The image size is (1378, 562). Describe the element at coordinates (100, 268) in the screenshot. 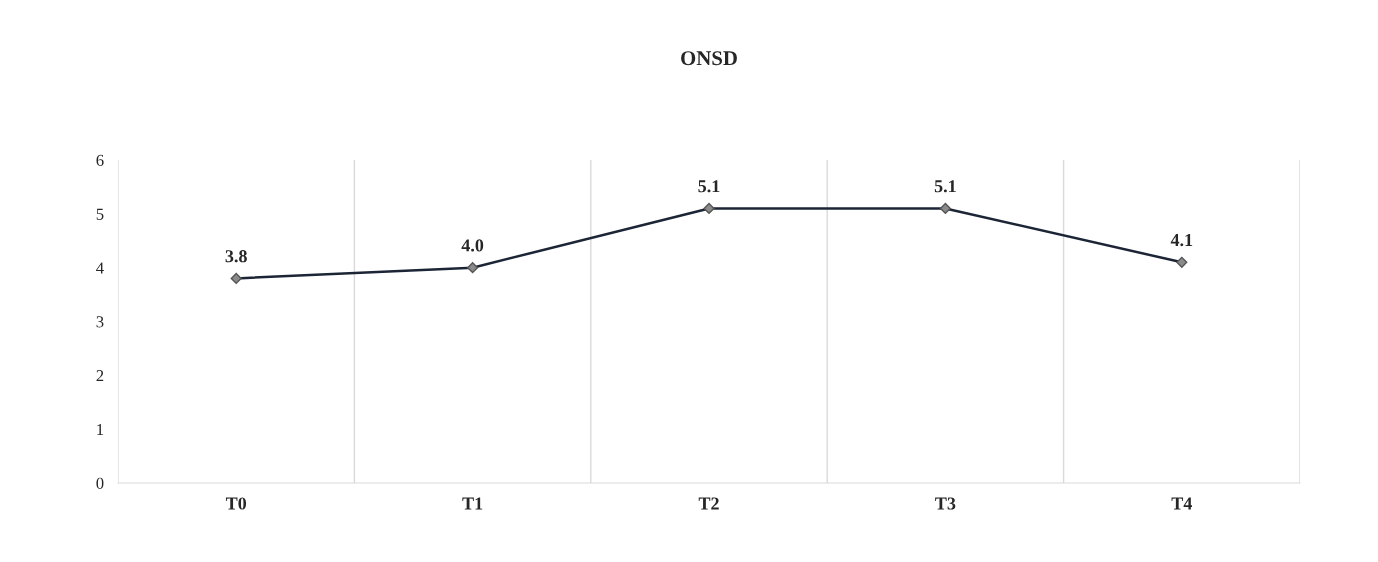

I see `y-tick-label: 4` at that location.